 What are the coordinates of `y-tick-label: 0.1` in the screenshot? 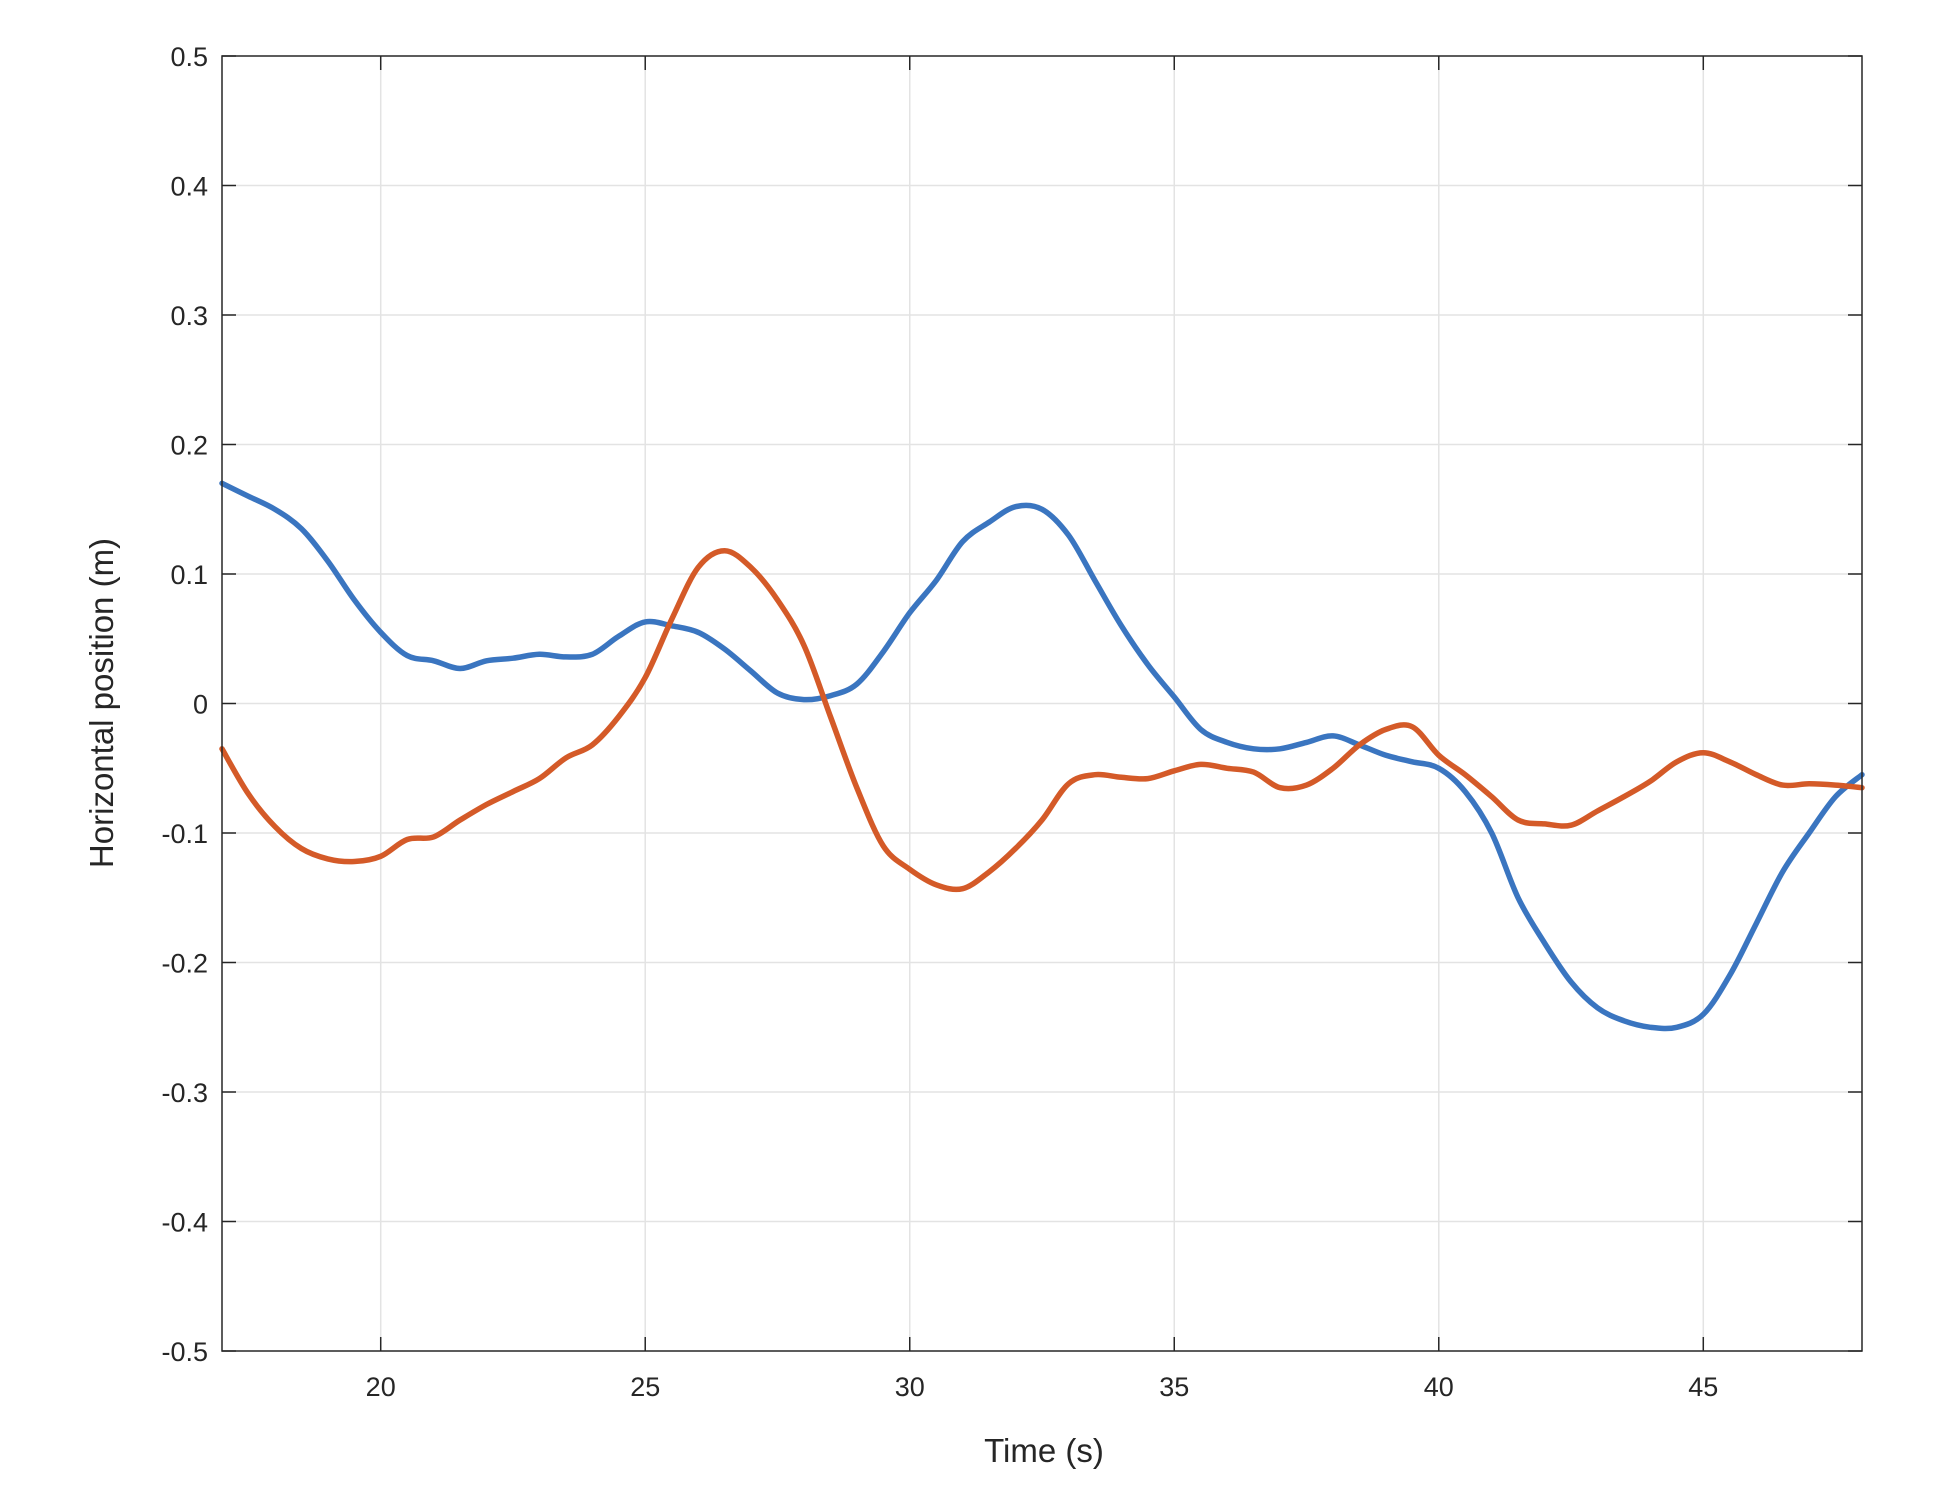 It's located at (189, 575).